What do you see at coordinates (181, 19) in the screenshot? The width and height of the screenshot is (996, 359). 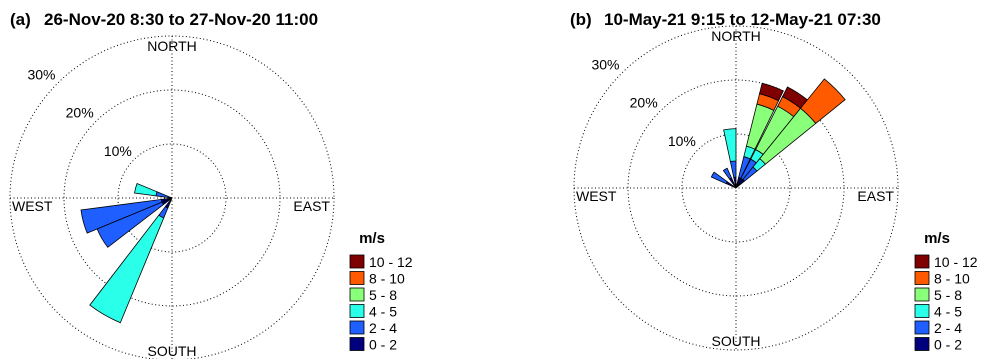 I see `chart-title: 26-Nov-20 8:30 to 27-Nov-20 11:00` at bounding box center [181, 19].